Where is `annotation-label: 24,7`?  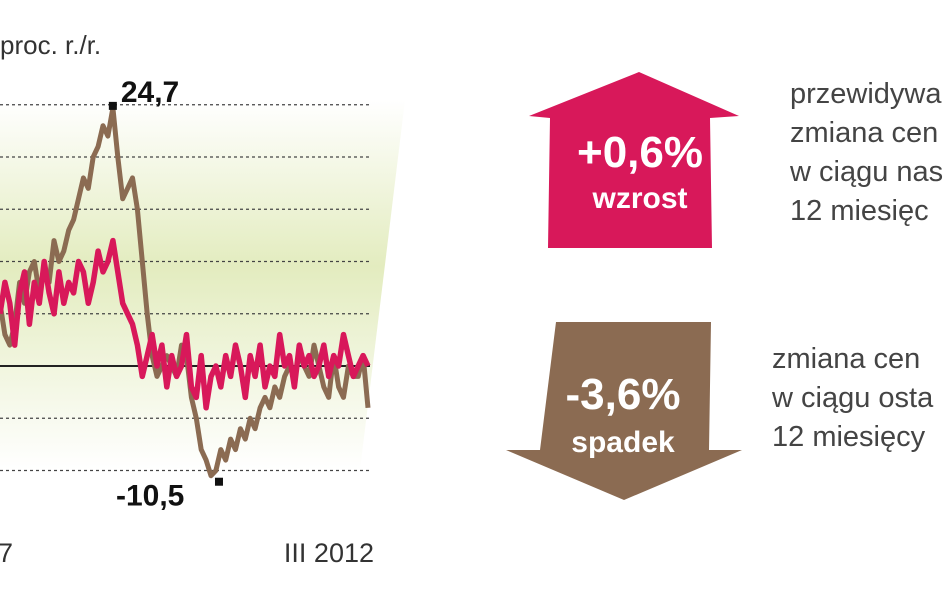
annotation-label: 24,7 is located at coordinates (150, 92).